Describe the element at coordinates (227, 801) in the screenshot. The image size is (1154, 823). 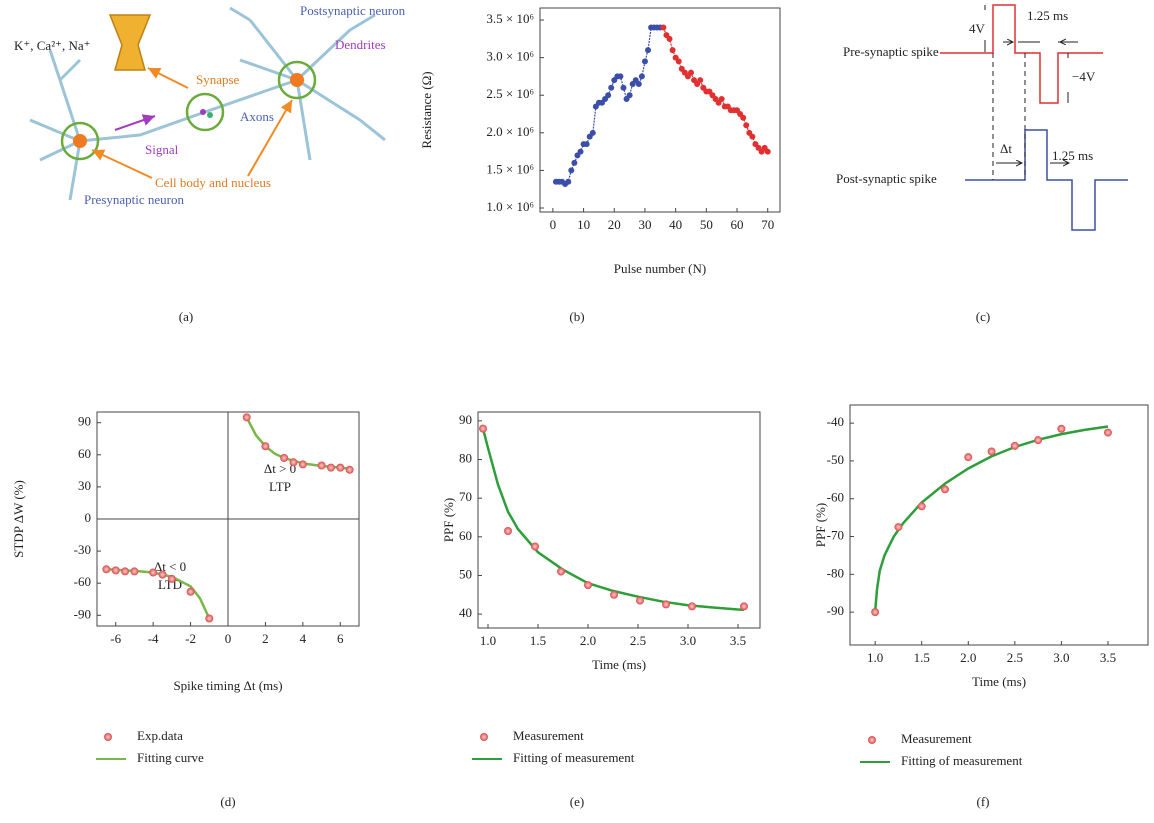
I see `panel-label: (d)` at that location.